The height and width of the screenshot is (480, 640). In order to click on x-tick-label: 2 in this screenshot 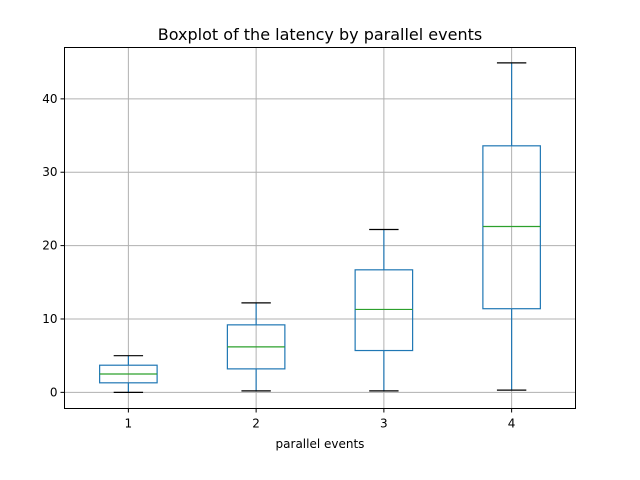, I will do `click(256, 424)`.